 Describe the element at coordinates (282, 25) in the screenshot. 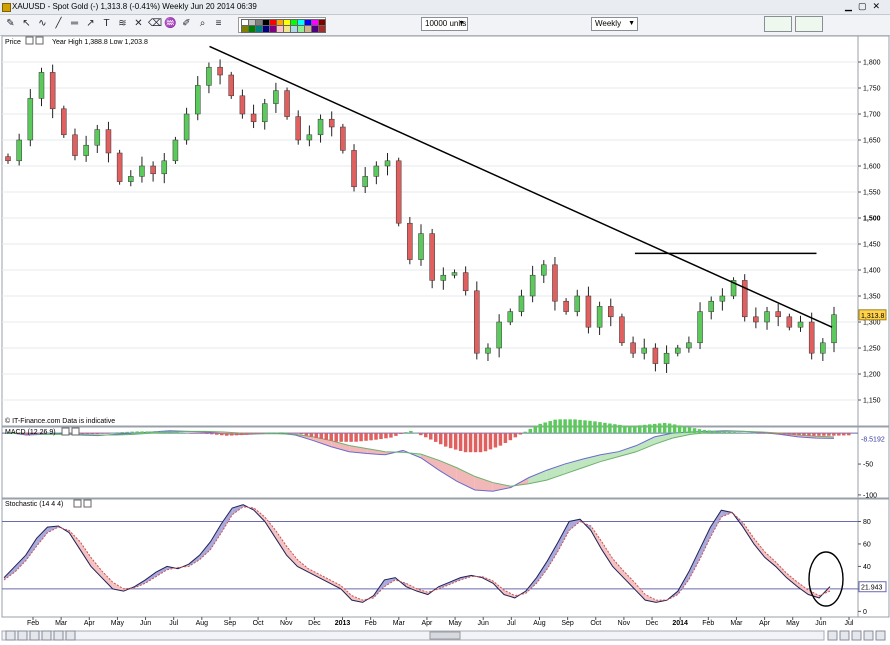

I see `color-palette` at that location.